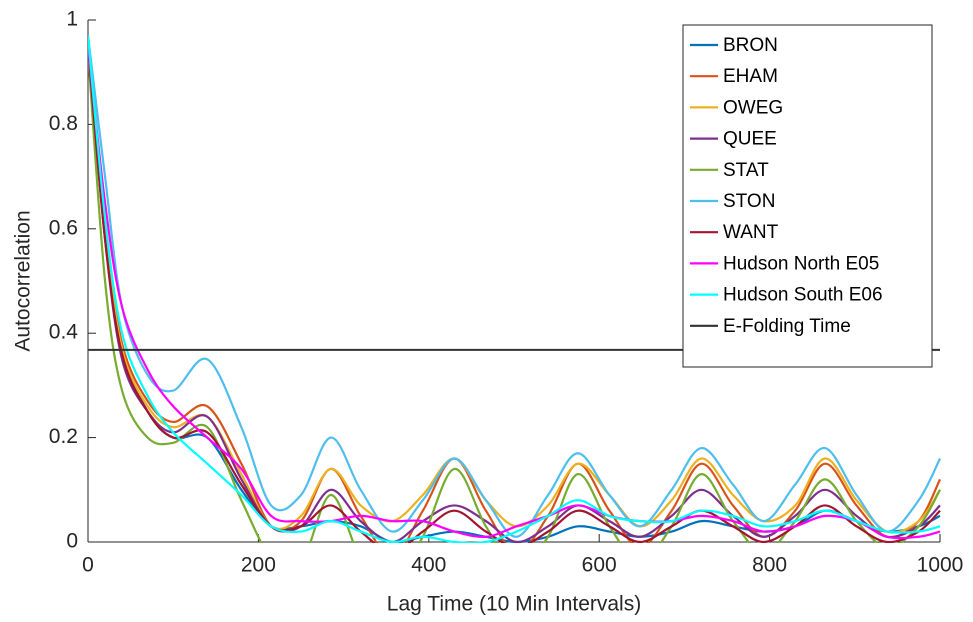 The height and width of the screenshot is (622, 973). I want to click on x-tick-label: 0, so click(88, 565).